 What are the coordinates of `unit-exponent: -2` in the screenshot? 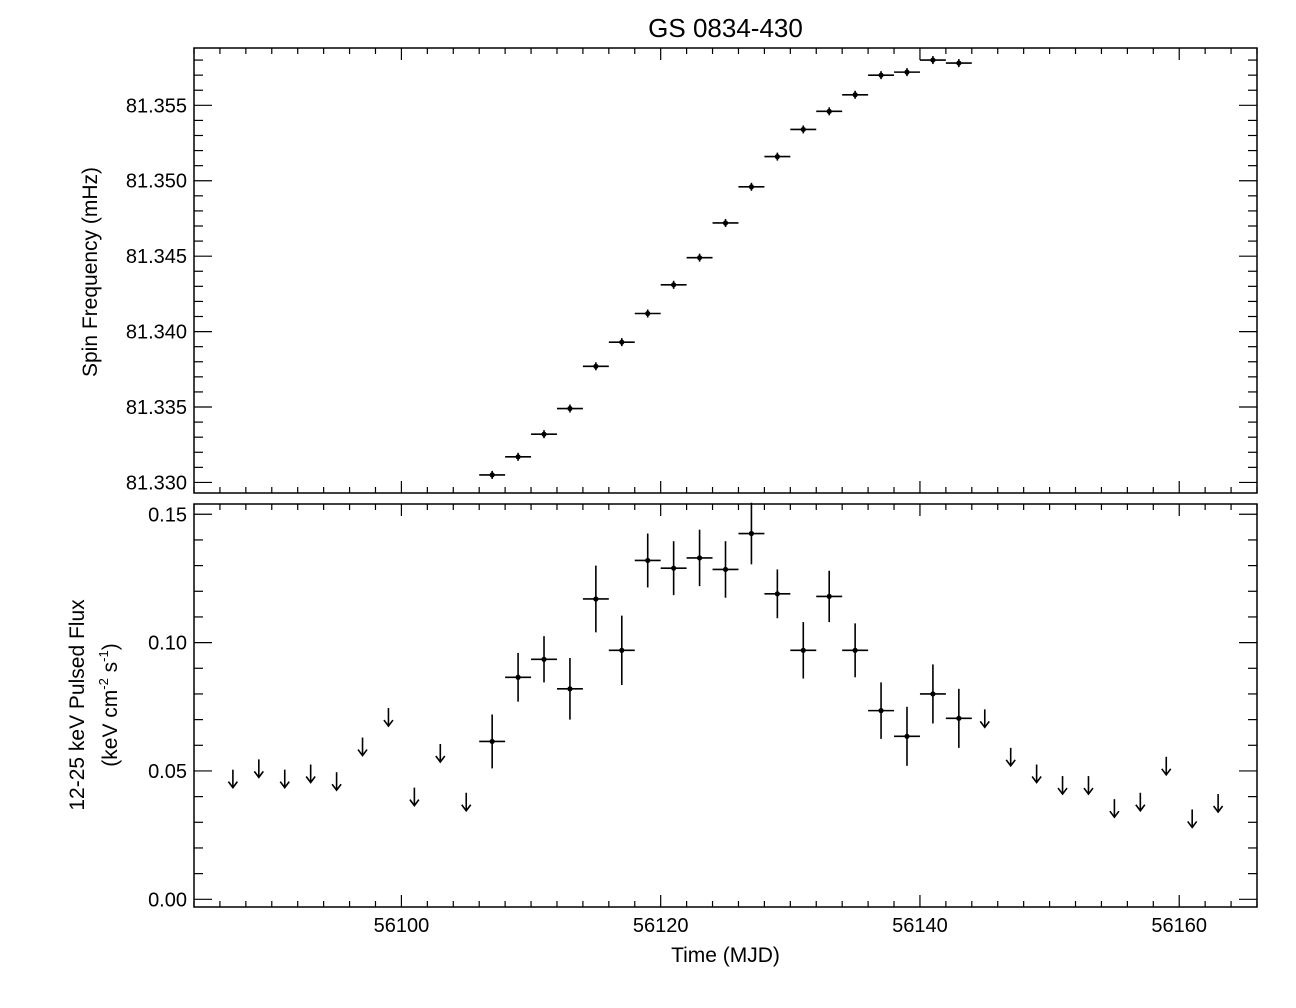 It's located at (103, 684).